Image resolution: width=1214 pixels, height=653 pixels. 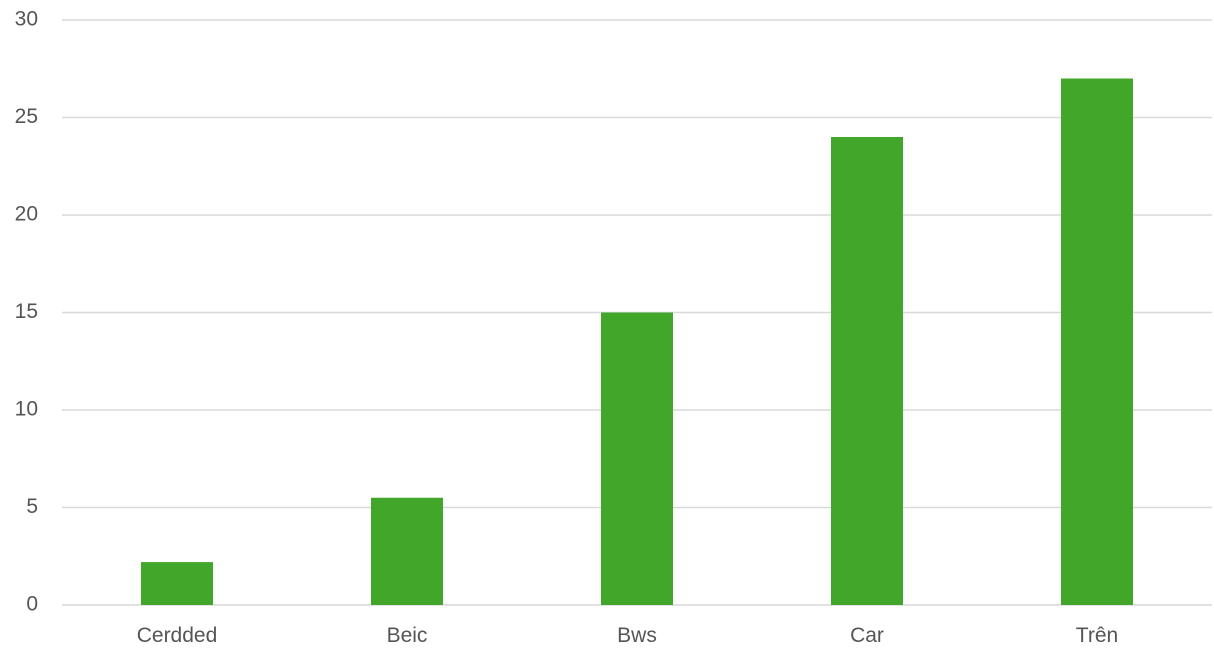 I want to click on bar-cerdded, so click(x=177, y=583).